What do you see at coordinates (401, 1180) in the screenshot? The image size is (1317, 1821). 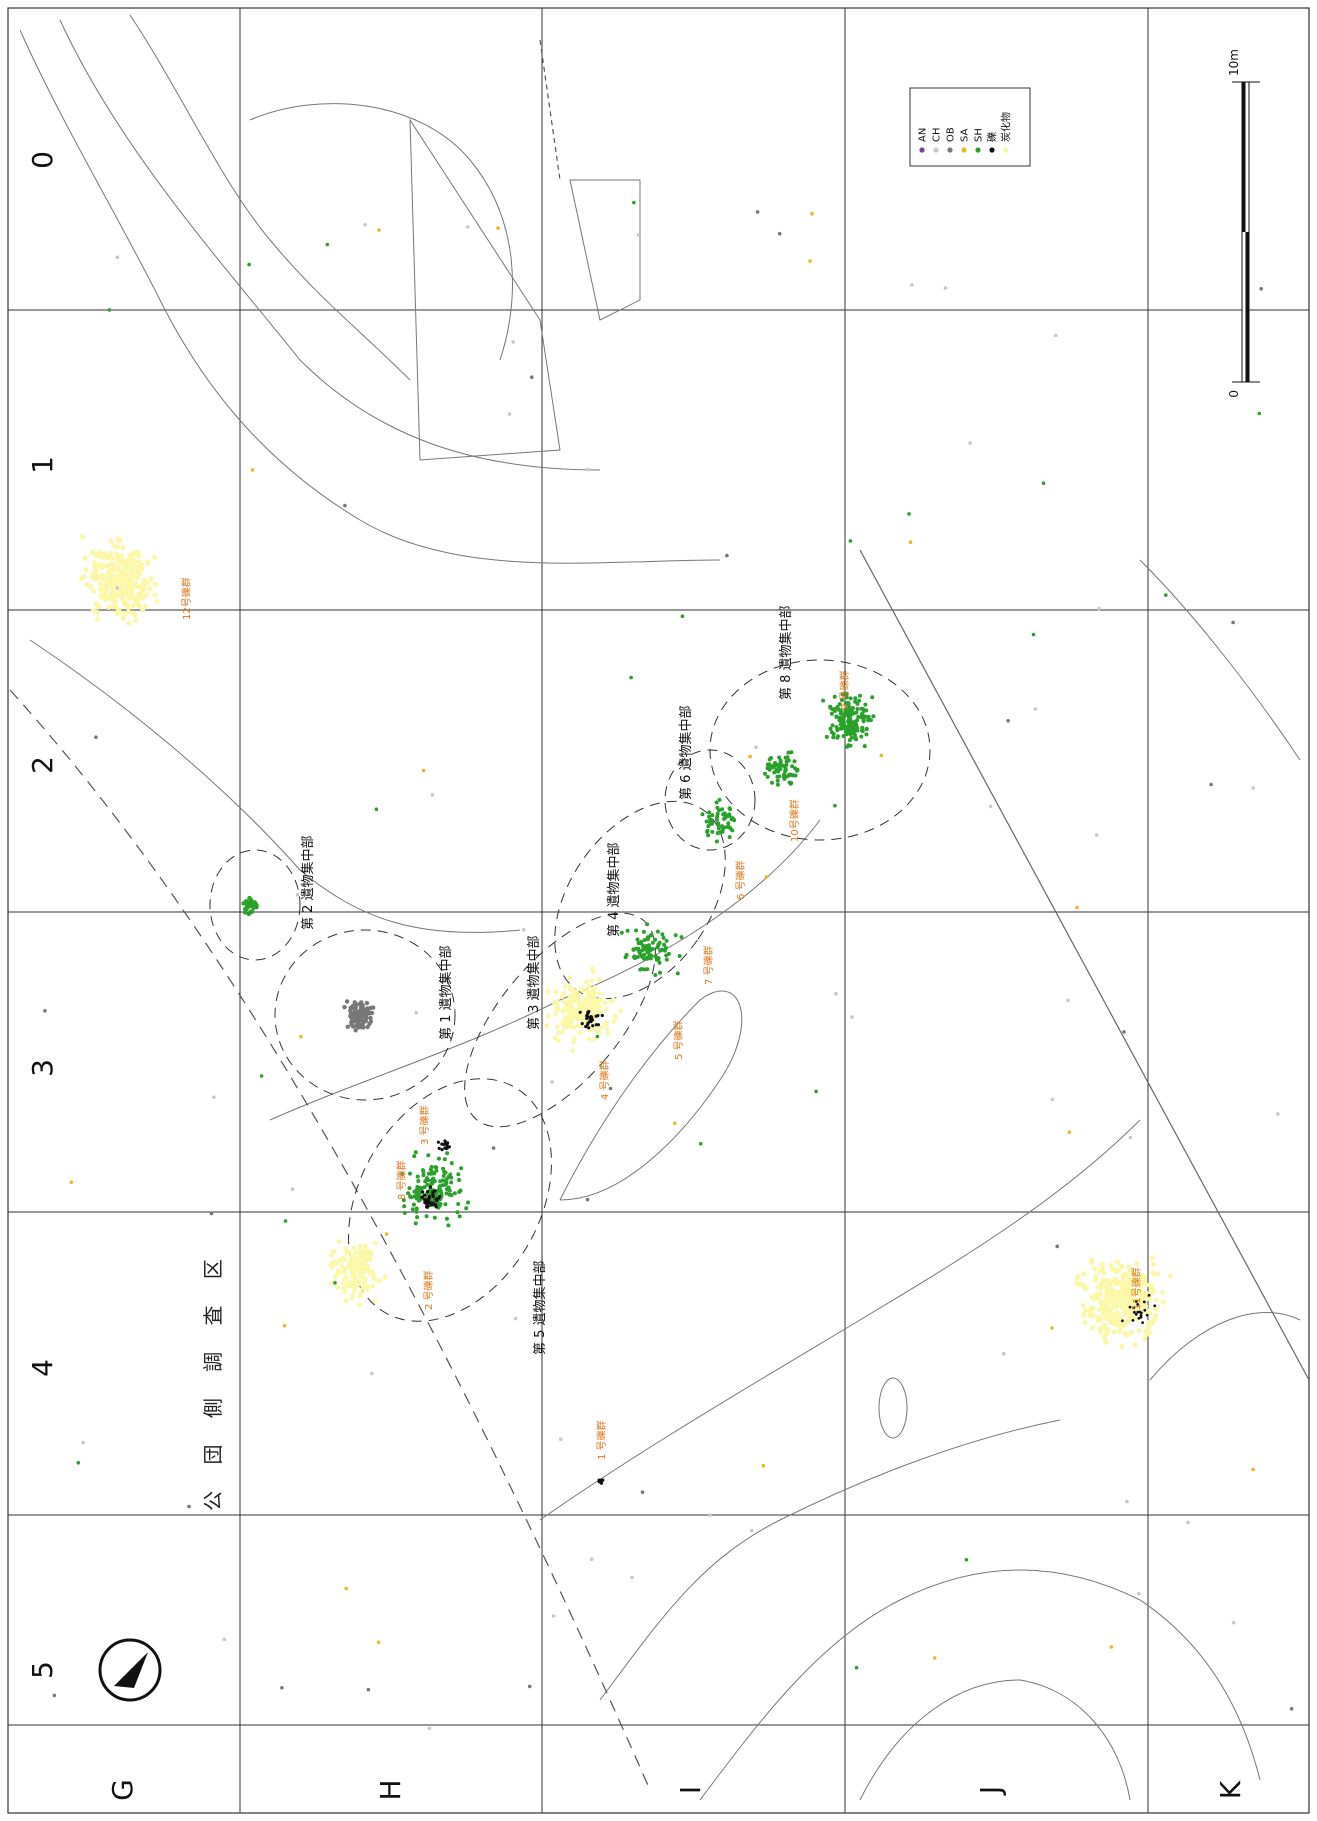 I see `gravel-group-label-8: 8 号礫群` at bounding box center [401, 1180].